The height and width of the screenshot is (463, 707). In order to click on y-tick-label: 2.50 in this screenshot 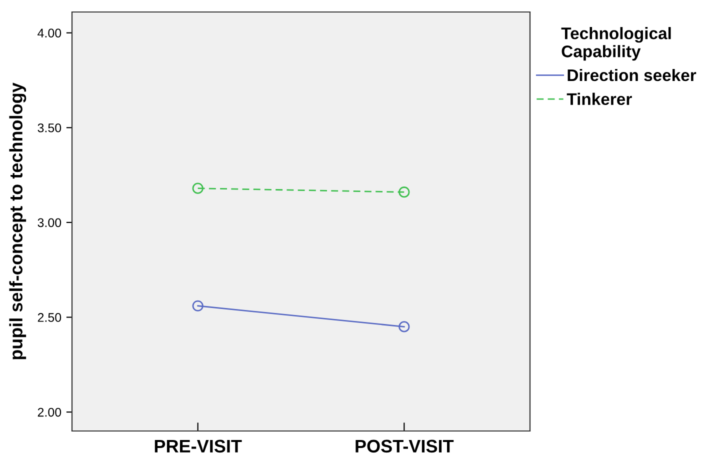, I will do `click(50, 317)`.